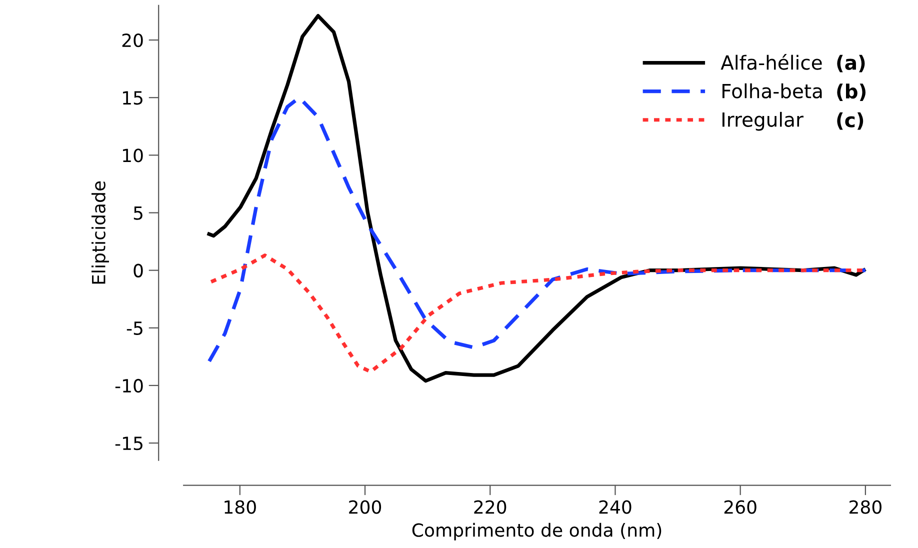 This screenshot has height=548, width=918. What do you see at coordinates (851, 63) in the screenshot?
I see `annotation: (a)` at bounding box center [851, 63].